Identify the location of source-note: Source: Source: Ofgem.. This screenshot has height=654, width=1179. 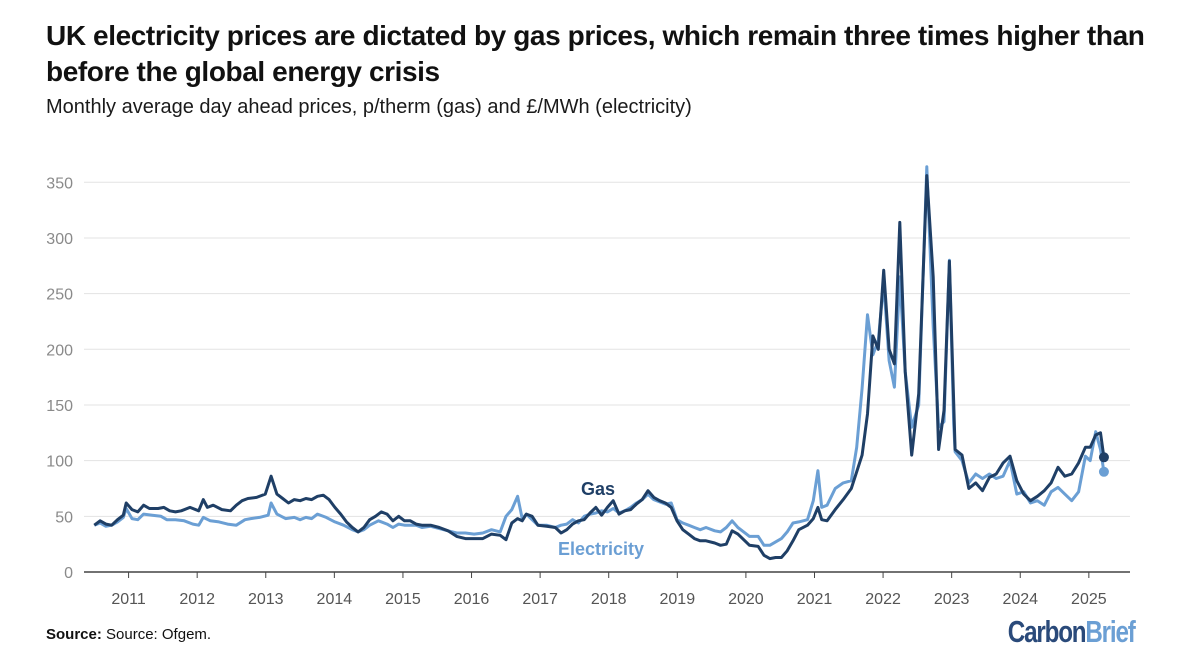
(128, 634).